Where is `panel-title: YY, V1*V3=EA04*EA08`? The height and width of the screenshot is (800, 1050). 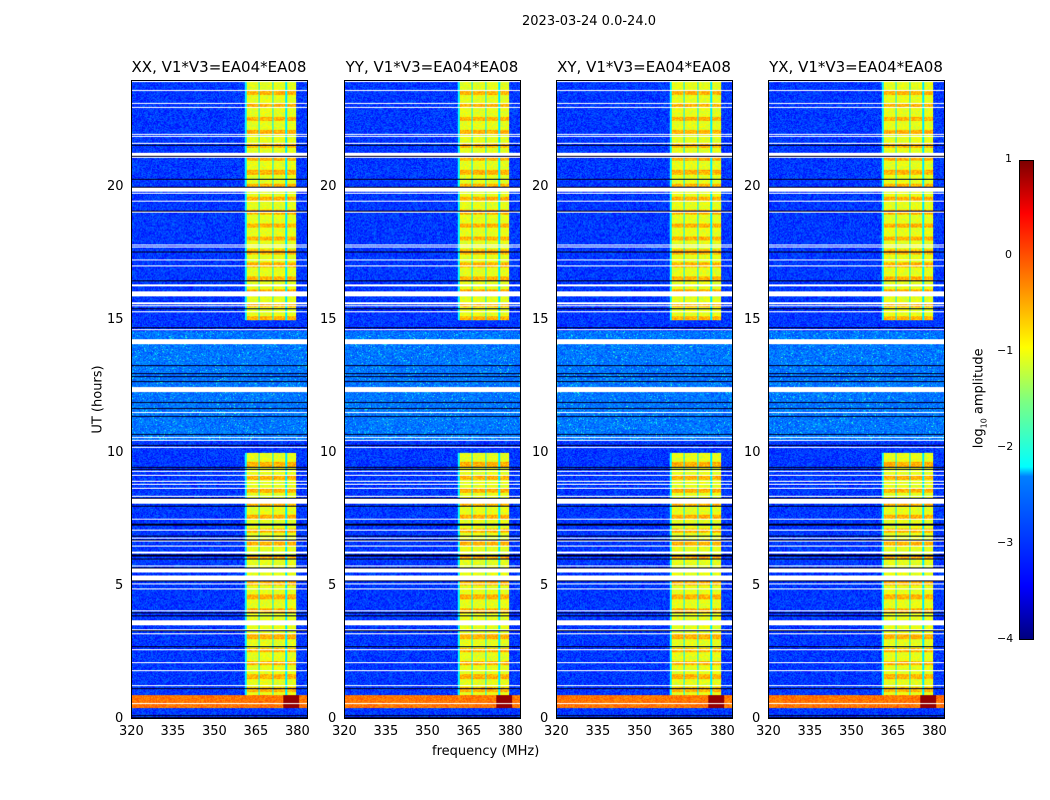
panel-title: YY, V1*V3=EA04*EA08 is located at coordinates (432, 67).